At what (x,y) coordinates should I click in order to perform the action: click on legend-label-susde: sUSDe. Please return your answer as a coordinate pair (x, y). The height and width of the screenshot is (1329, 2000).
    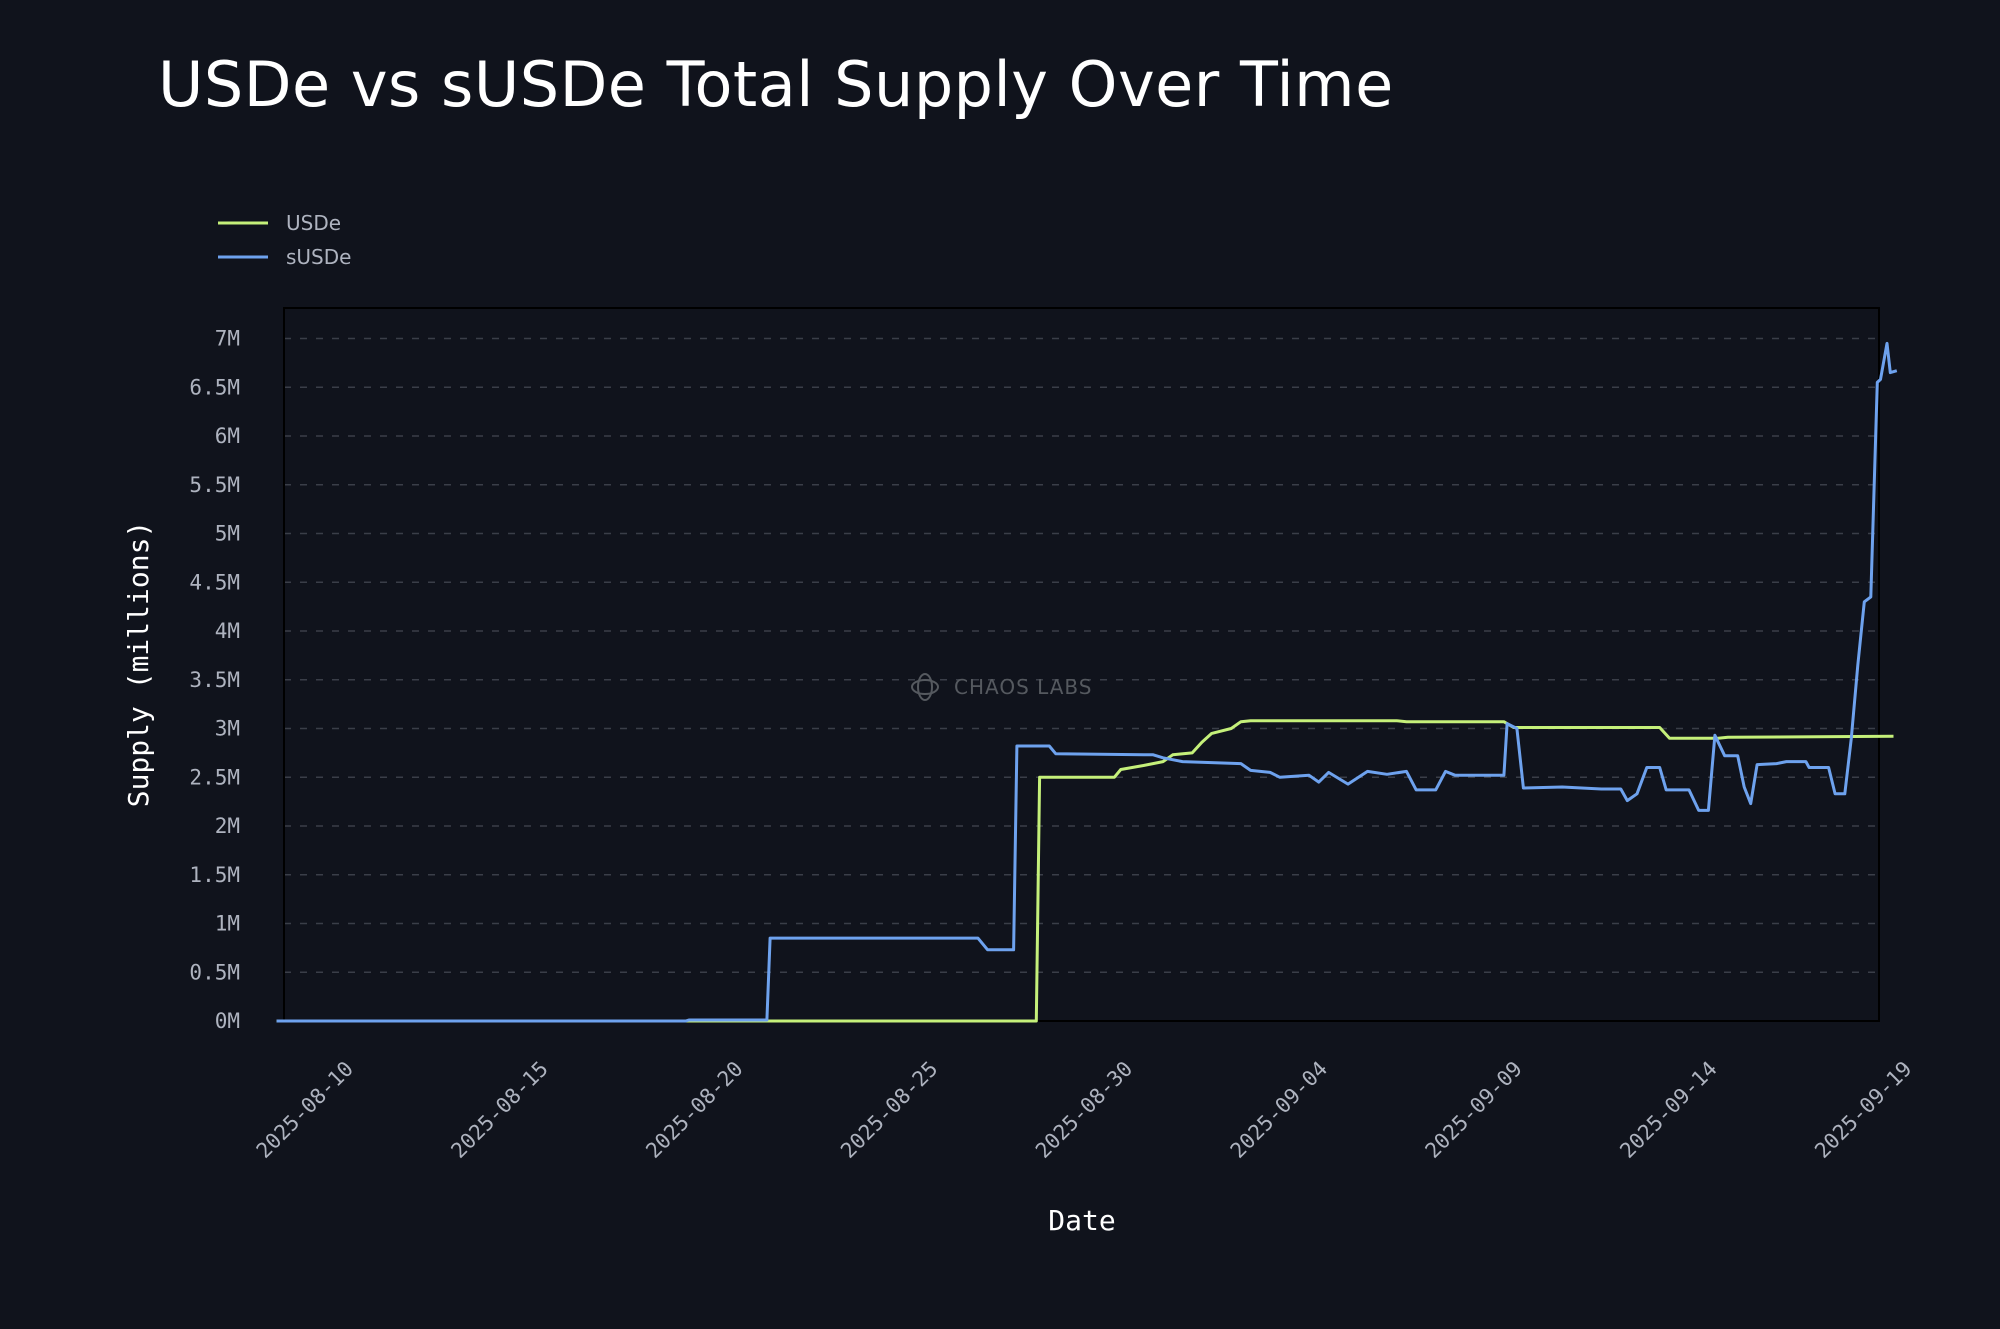
    Looking at the image, I should click on (318, 257).